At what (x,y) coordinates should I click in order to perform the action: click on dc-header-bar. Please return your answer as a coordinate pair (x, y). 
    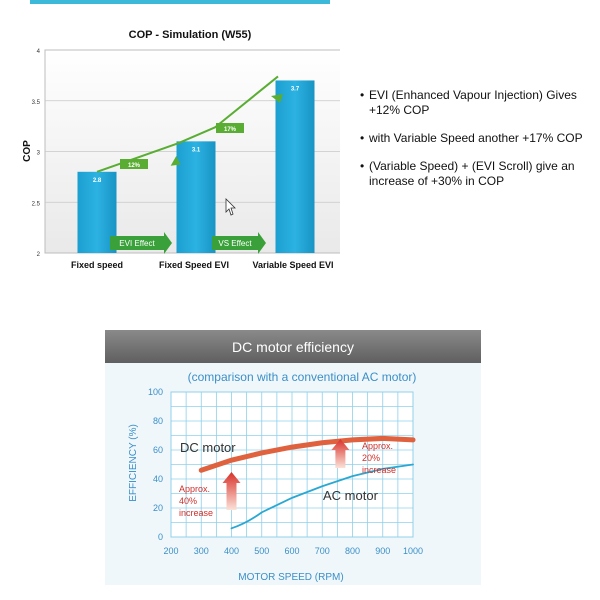
    Looking at the image, I should click on (293, 346).